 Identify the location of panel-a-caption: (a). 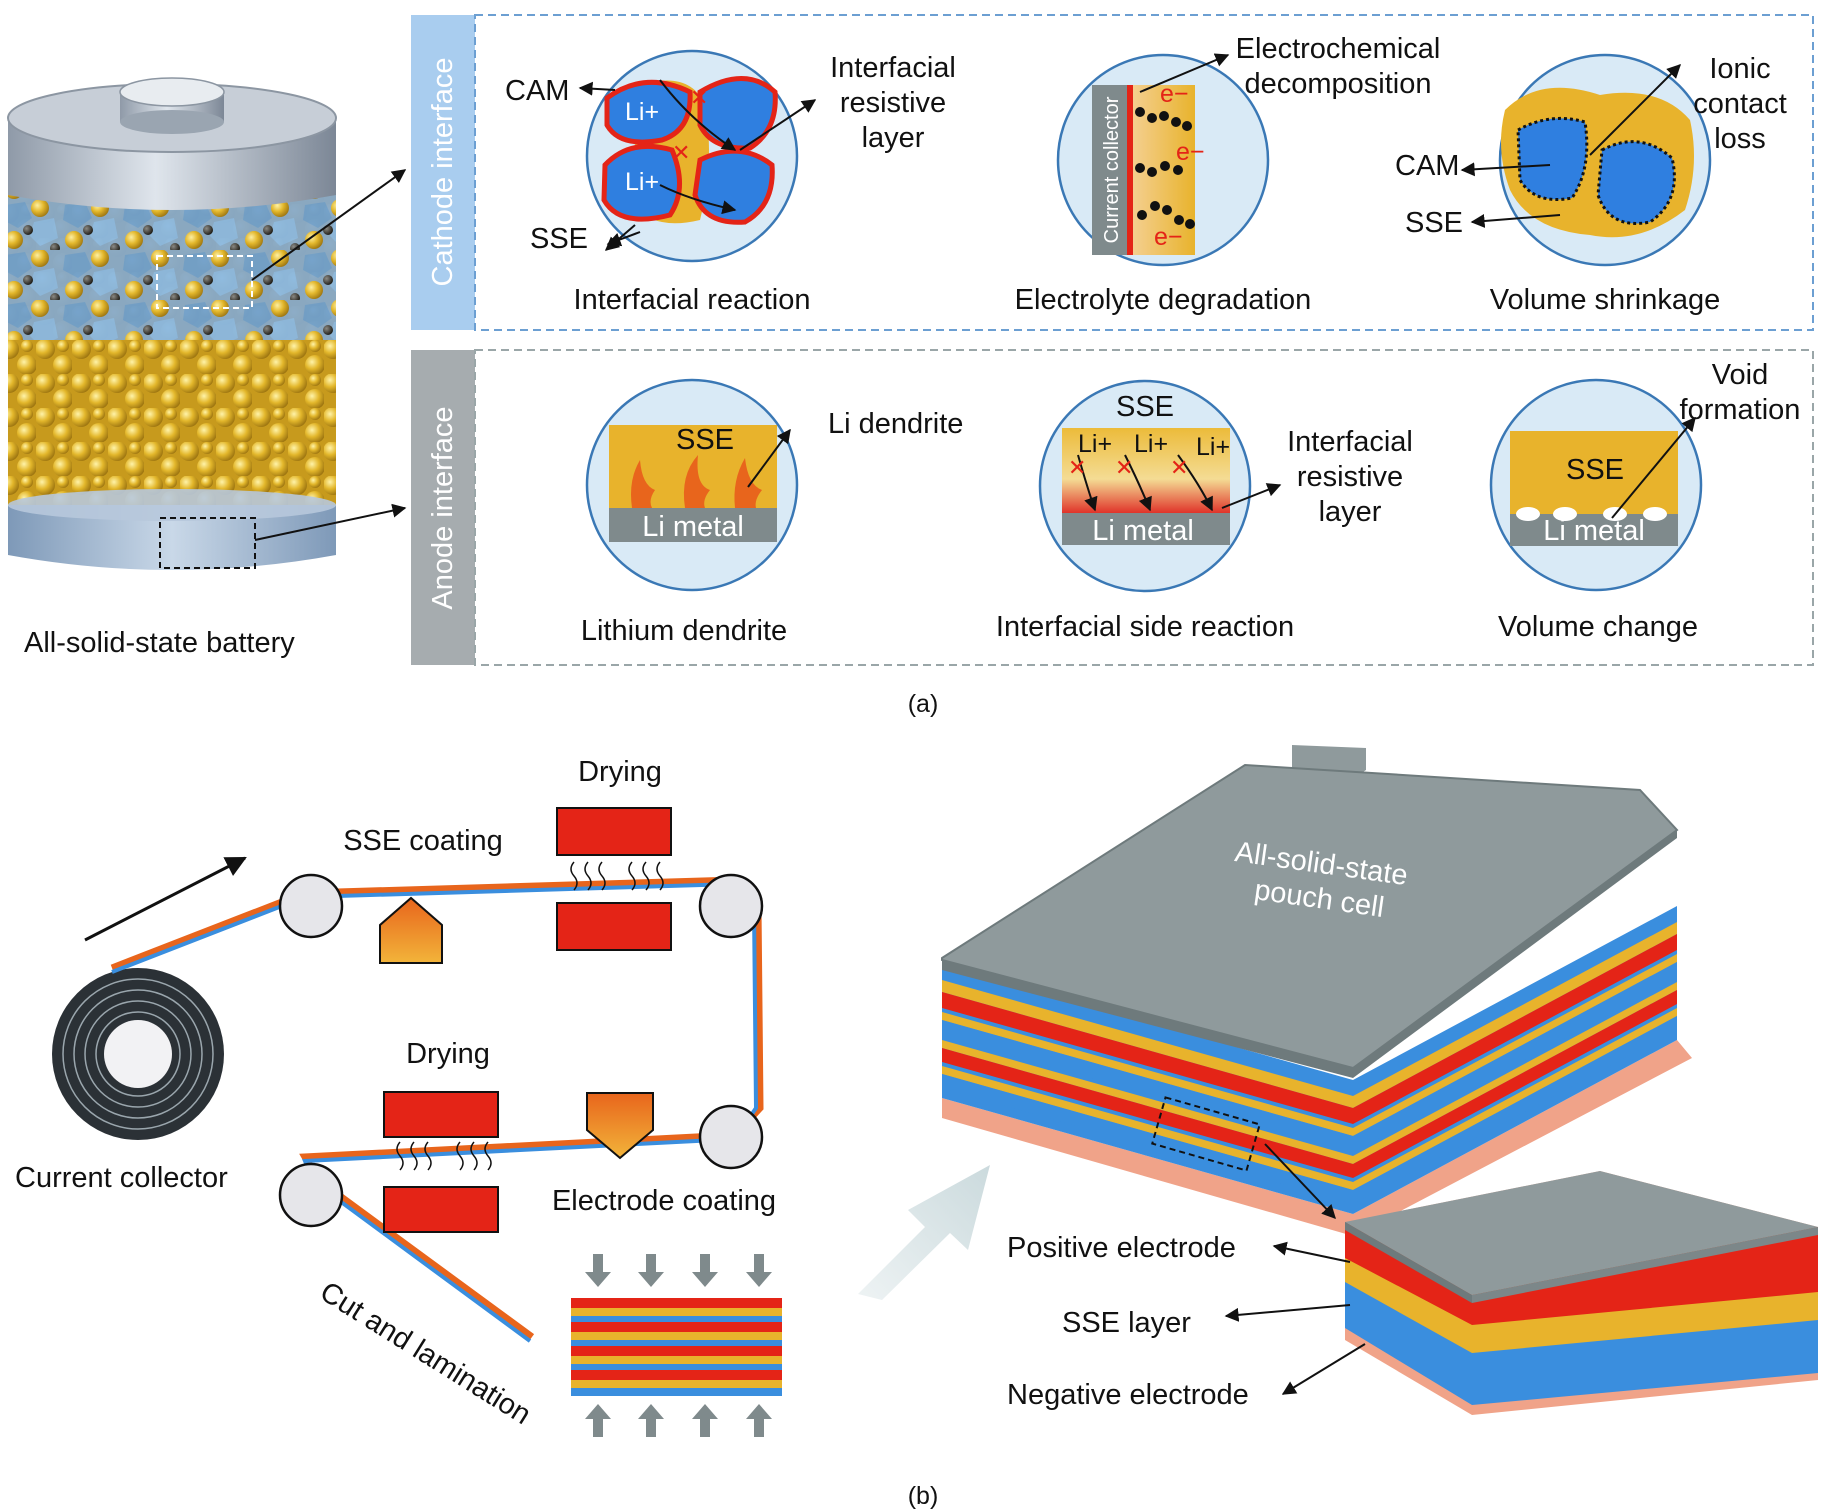
(923, 704).